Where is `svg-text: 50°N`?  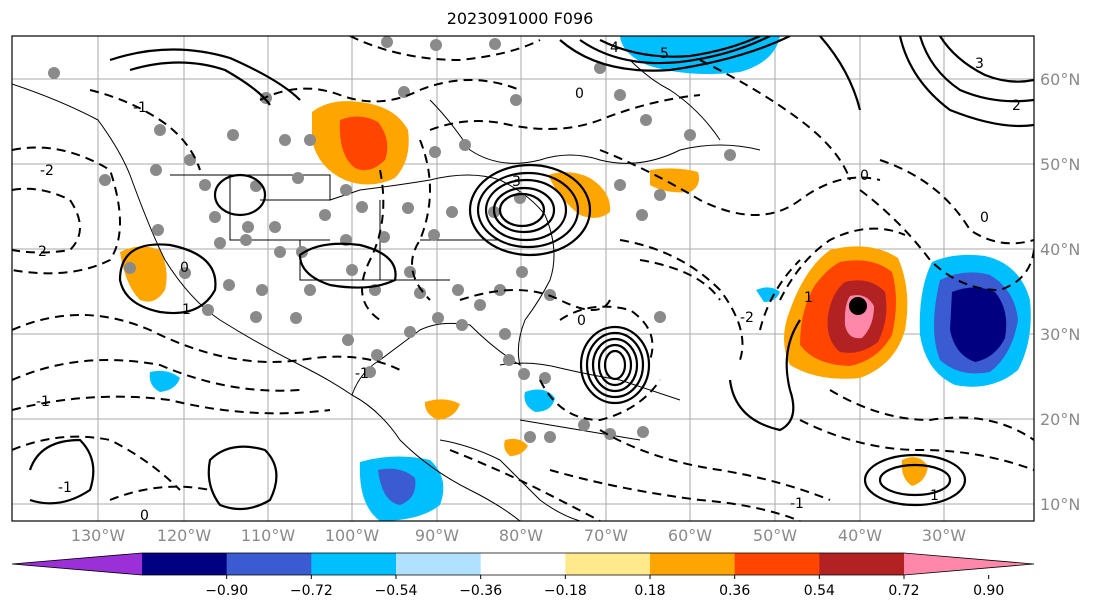
svg-text: 50°N is located at coordinates (1060, 164).